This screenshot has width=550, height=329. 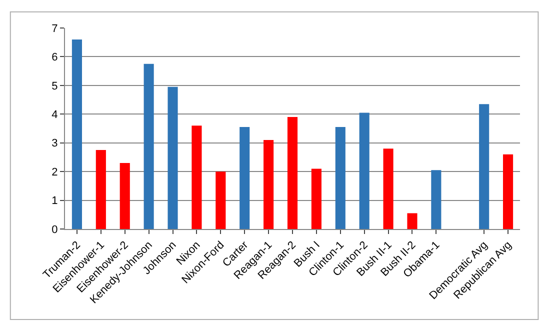 What do you see at coordinates (55, 201) in the screenshot?
I see `y-tick-label: 1` at bounding box center [55, 201].